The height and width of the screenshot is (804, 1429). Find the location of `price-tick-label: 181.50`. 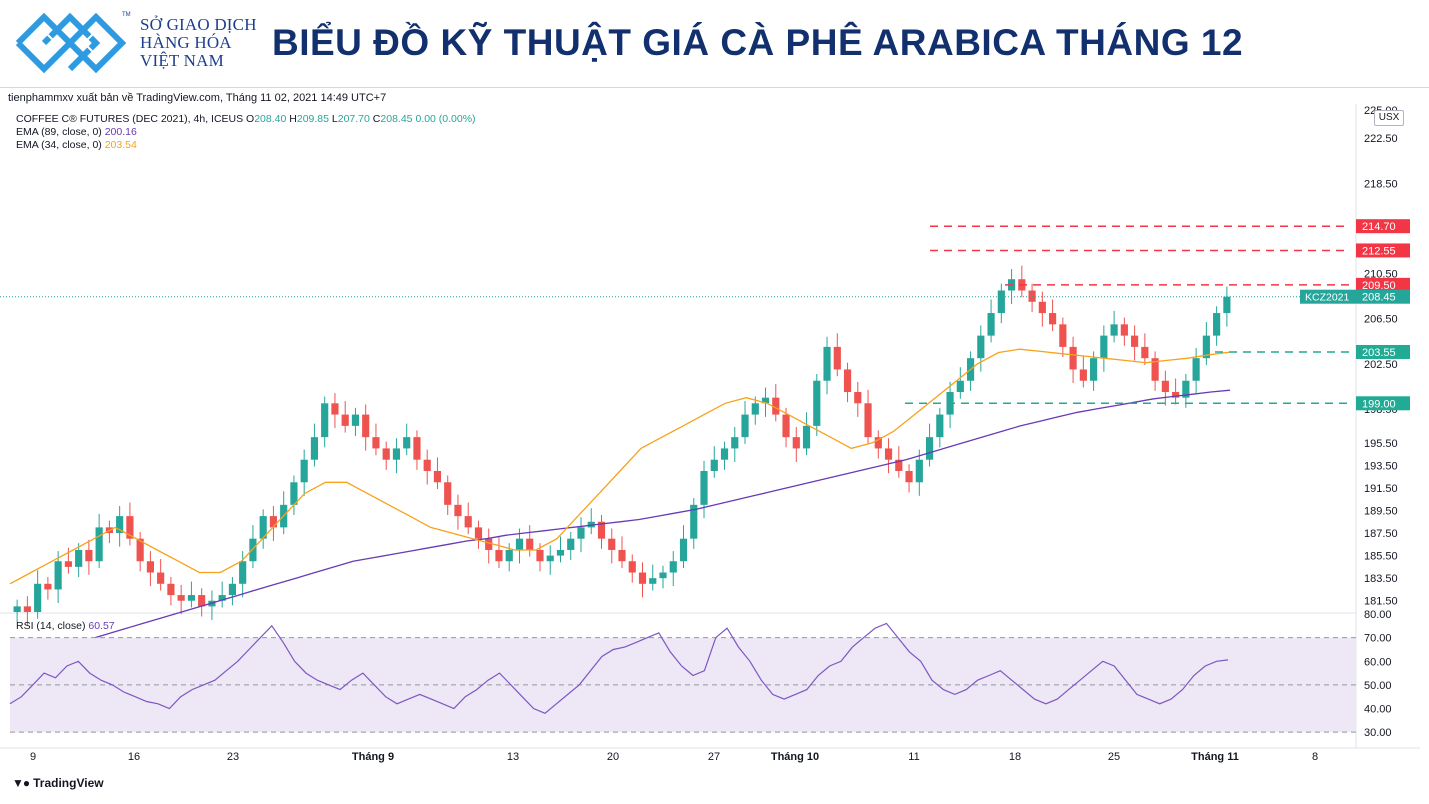

price-tick-label: 181.50 is located at coordinates (1381, 602).